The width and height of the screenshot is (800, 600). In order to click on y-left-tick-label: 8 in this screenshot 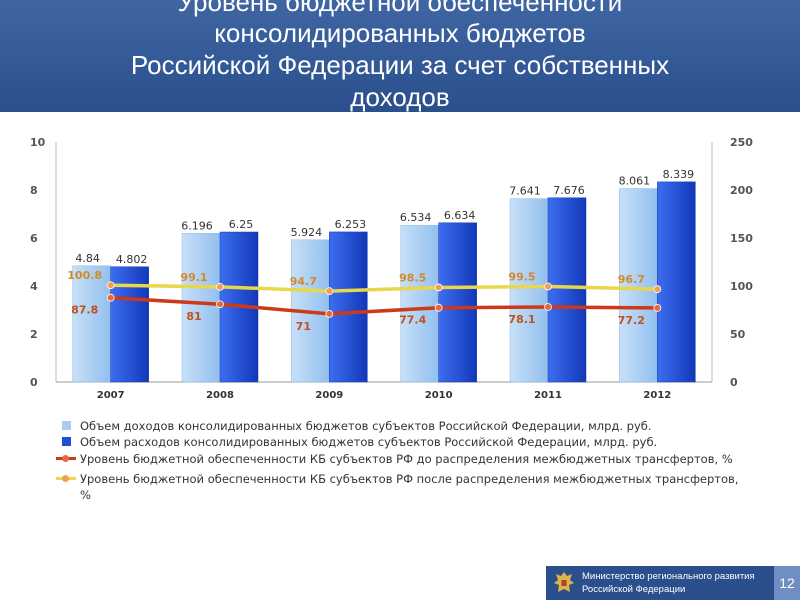, I will do `click(34, 190)`.